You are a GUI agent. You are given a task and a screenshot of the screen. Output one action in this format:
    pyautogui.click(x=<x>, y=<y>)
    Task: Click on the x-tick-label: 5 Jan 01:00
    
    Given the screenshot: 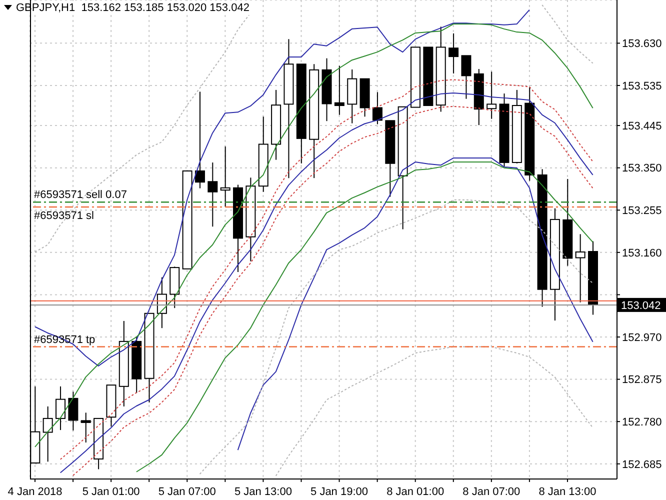 What is the action you would take?
    pyautogui.click(x=111, y=492)
    